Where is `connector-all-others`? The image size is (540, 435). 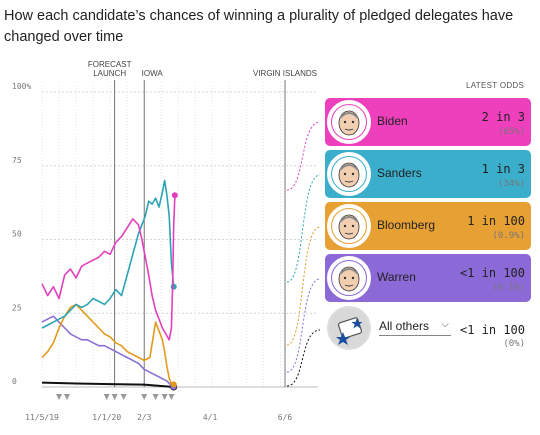
connector-all-others is located at coordinates (303, 358).